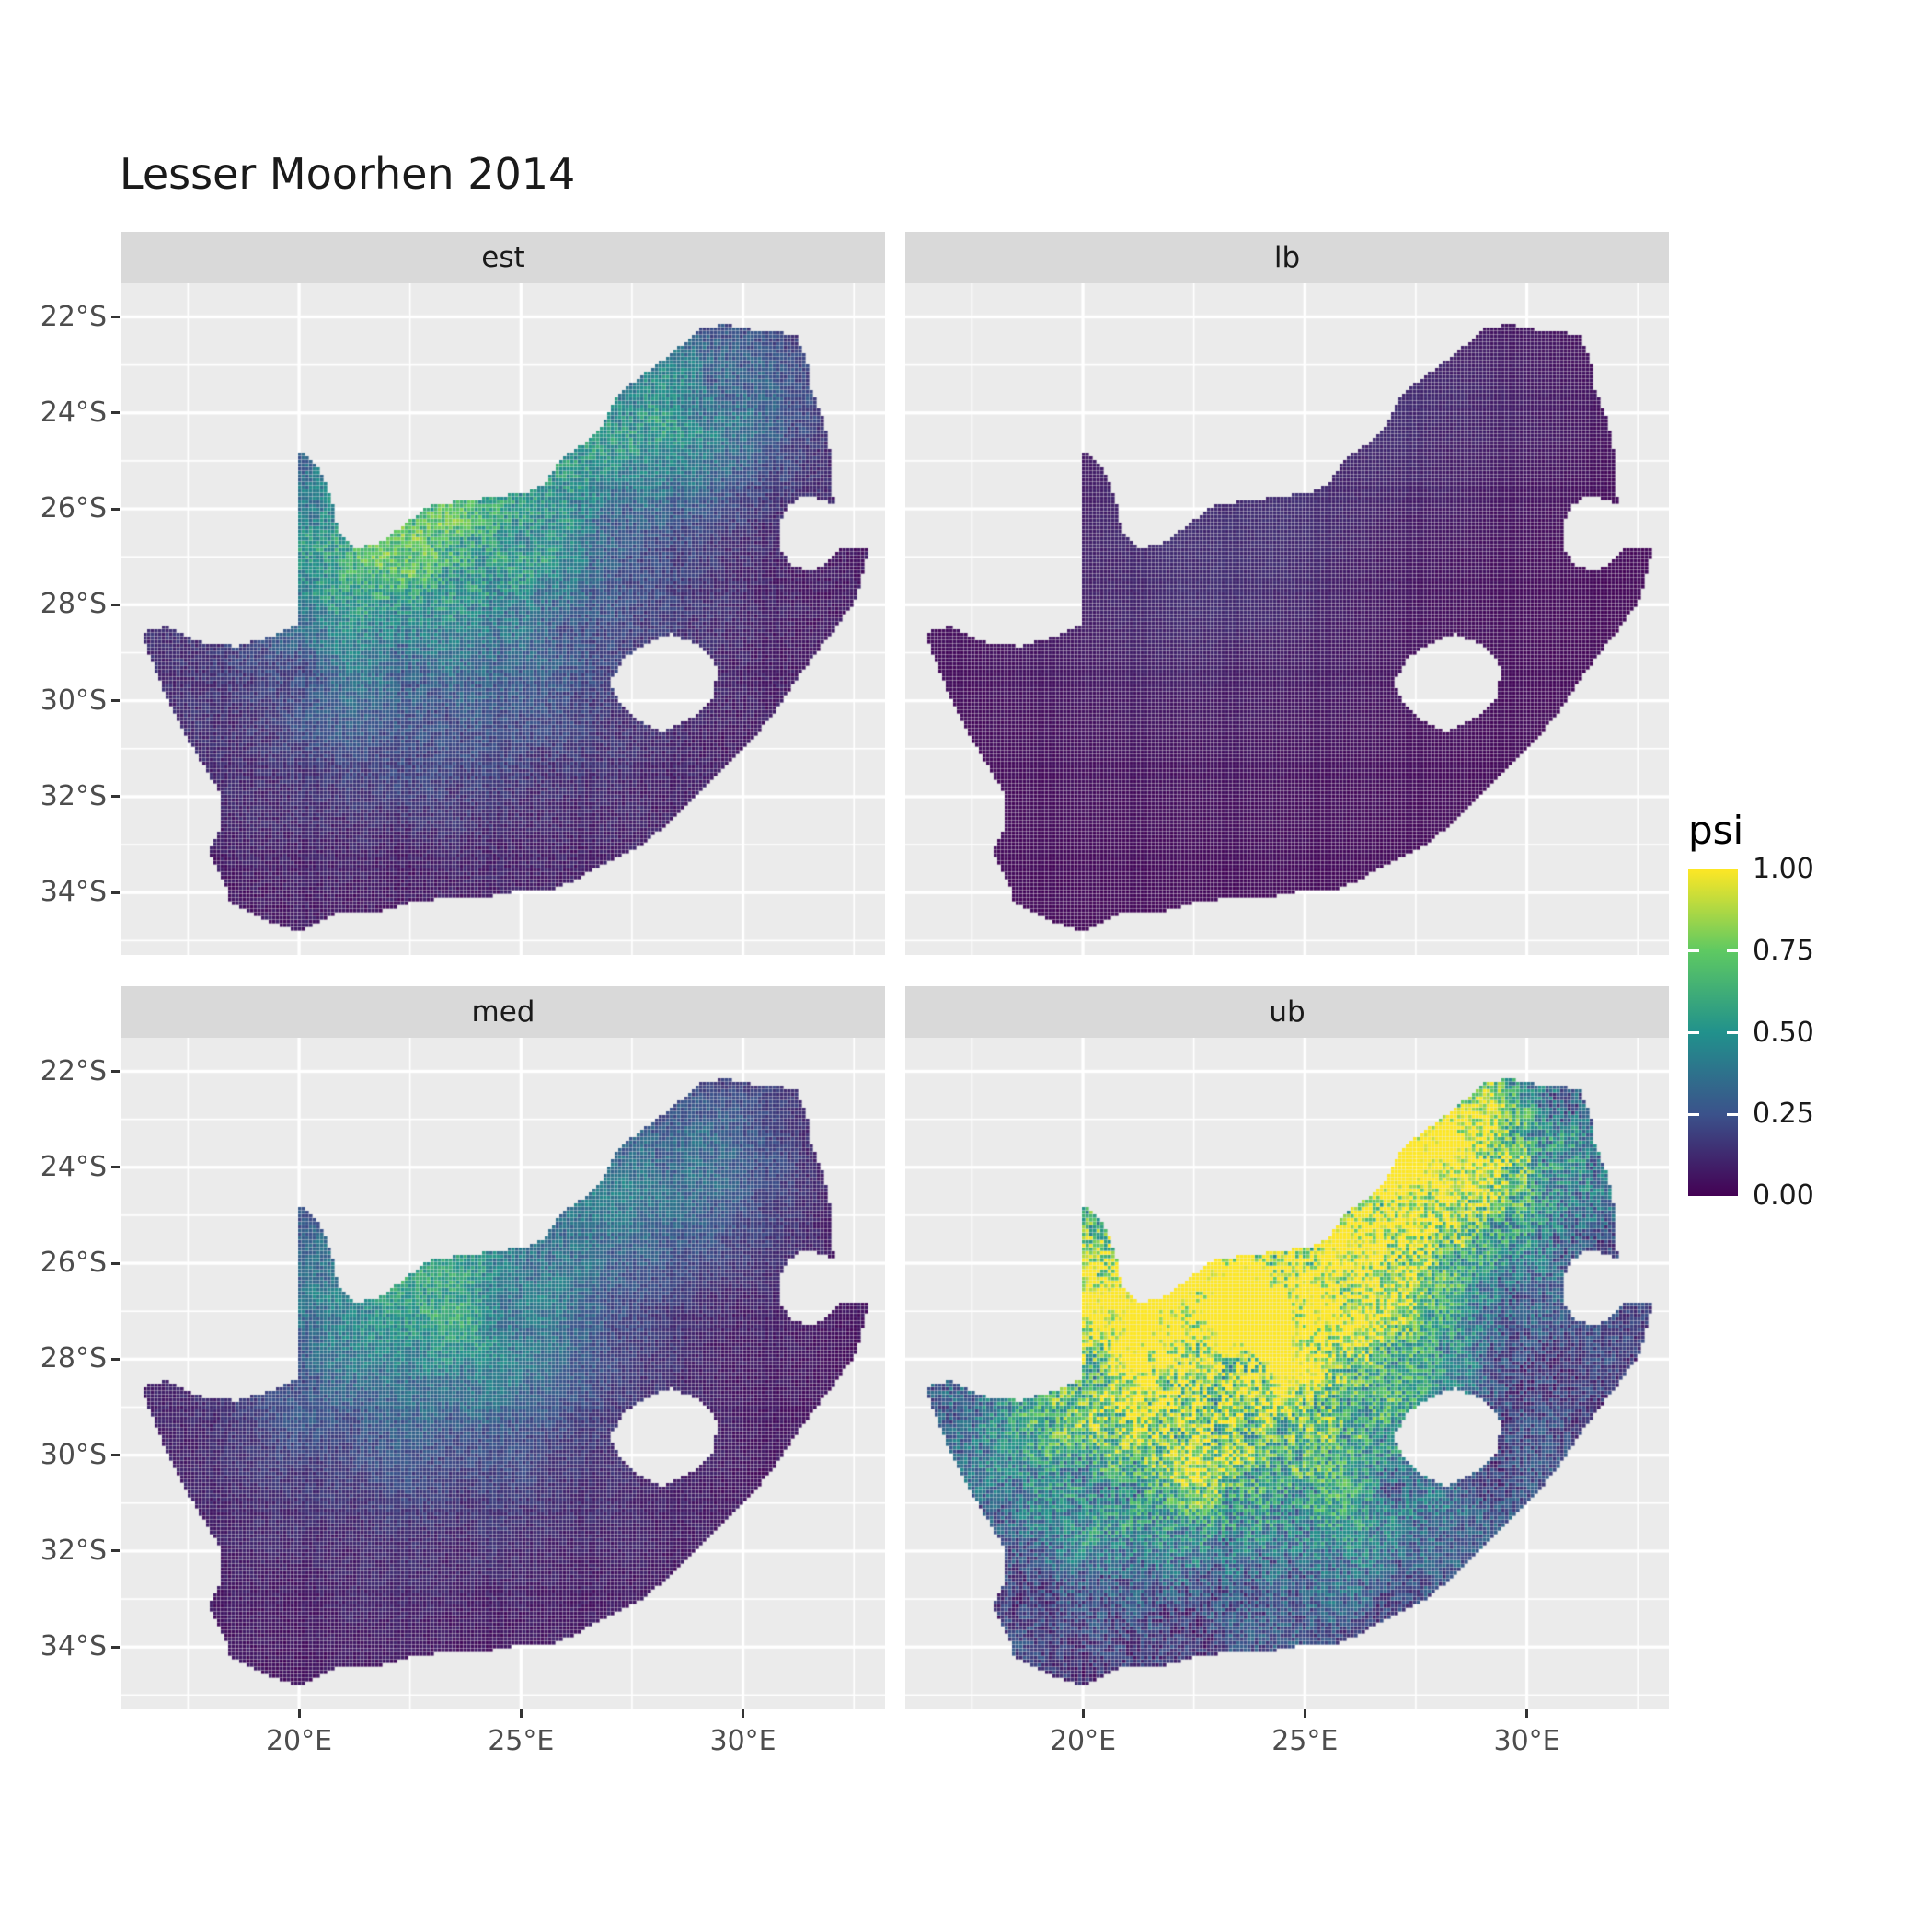 The image size is (1932, 1932). I want to click on plot-title: Lesser Moorhen 2014, so click(348, 174).